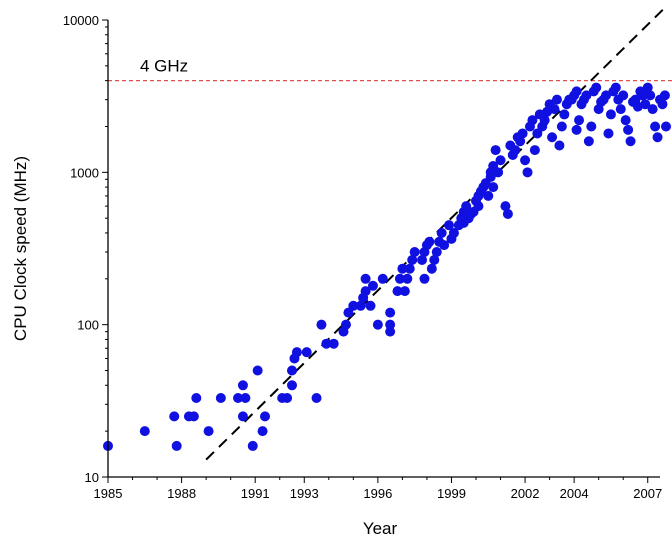 The image size is (672, 543). I want to click on x-tick-label: 2002, so click(525, 493).